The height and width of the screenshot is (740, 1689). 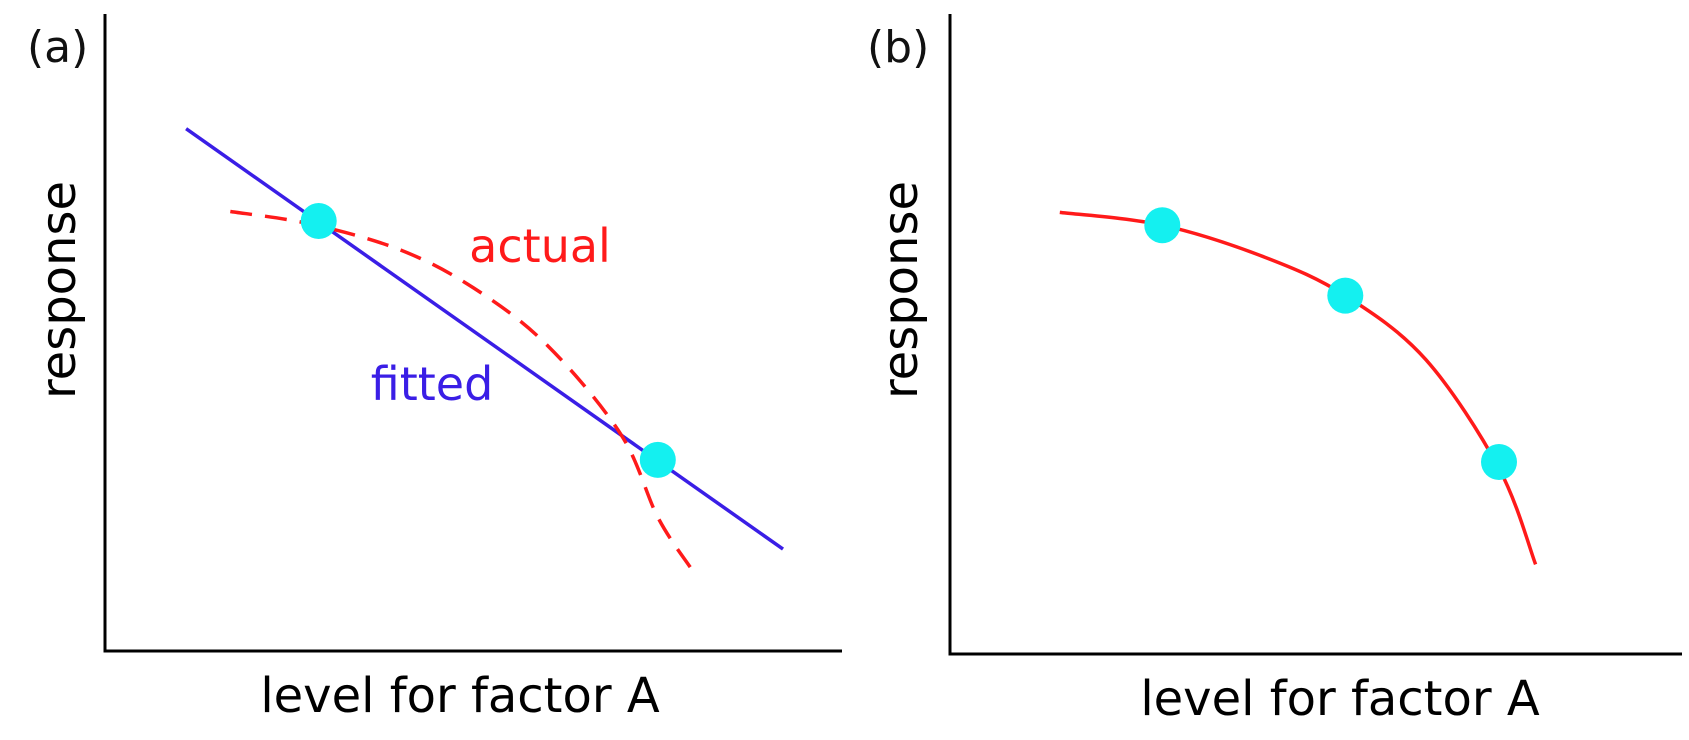 I want to click on panel-b-actual-line, so click(x=1298, y=388).